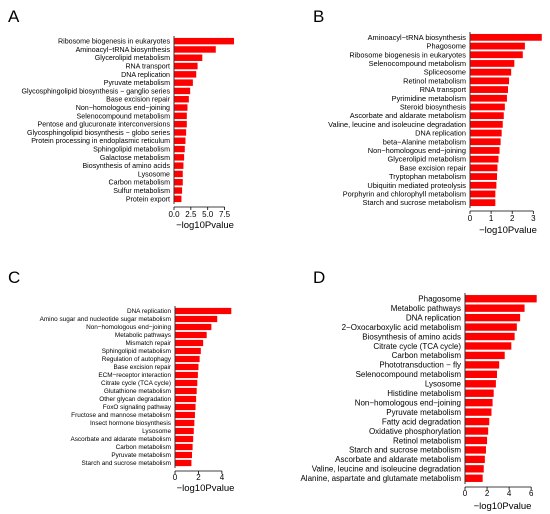  I want to click on category-label: Fructose and mannose metabolism, so click(121, 415).